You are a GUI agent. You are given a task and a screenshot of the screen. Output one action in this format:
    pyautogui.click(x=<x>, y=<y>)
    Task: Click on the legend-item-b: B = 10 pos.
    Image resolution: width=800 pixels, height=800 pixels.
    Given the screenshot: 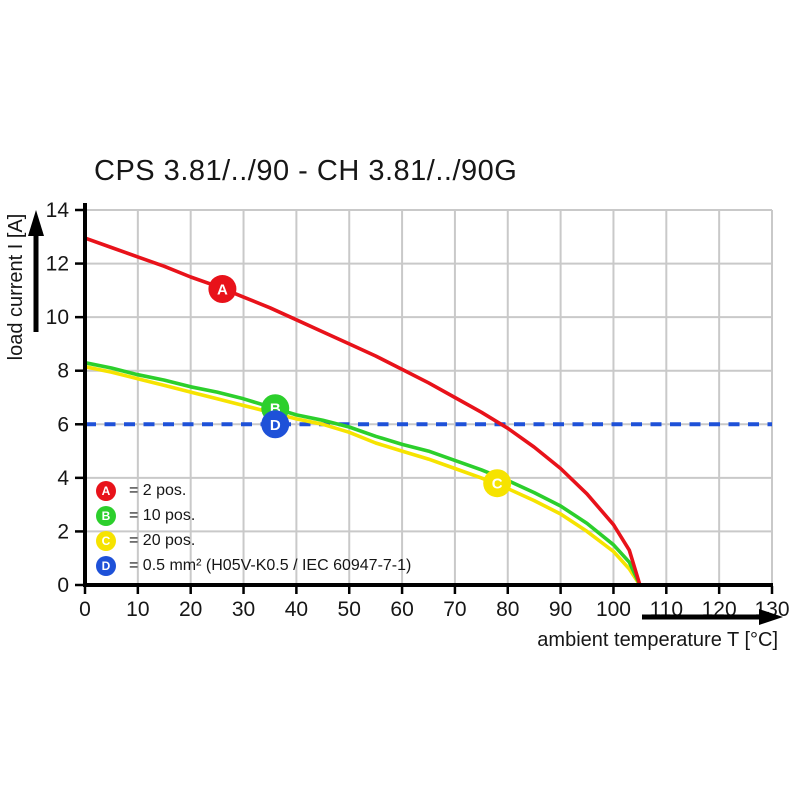 What is the action you would take?
    pyautogui.click(x=253, y=515)
    